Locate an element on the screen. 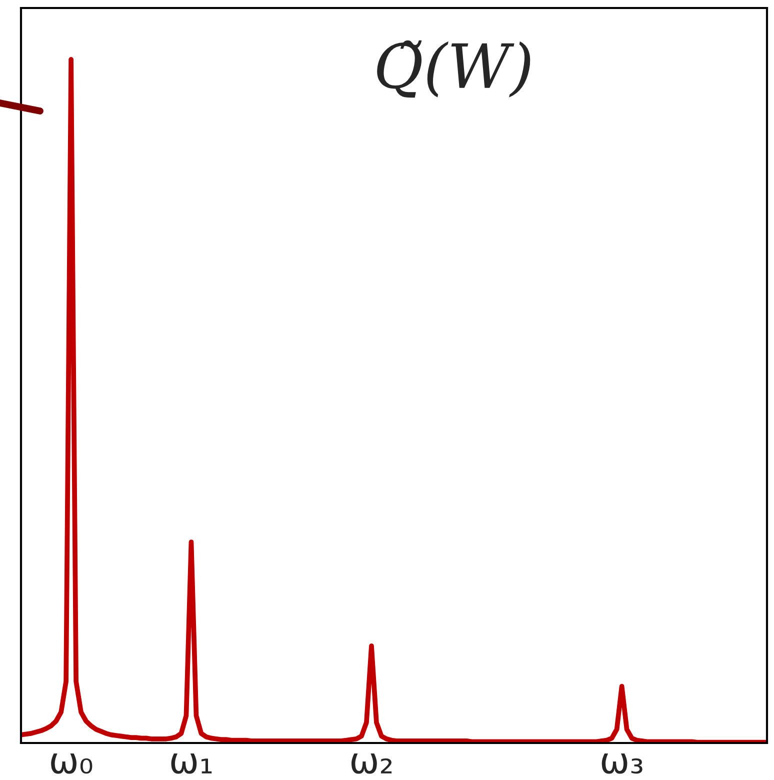 Image resolution: width=774 pixels, height=780 pixels. x-tick-label: ω₂ is located at coordinates (371, 763).